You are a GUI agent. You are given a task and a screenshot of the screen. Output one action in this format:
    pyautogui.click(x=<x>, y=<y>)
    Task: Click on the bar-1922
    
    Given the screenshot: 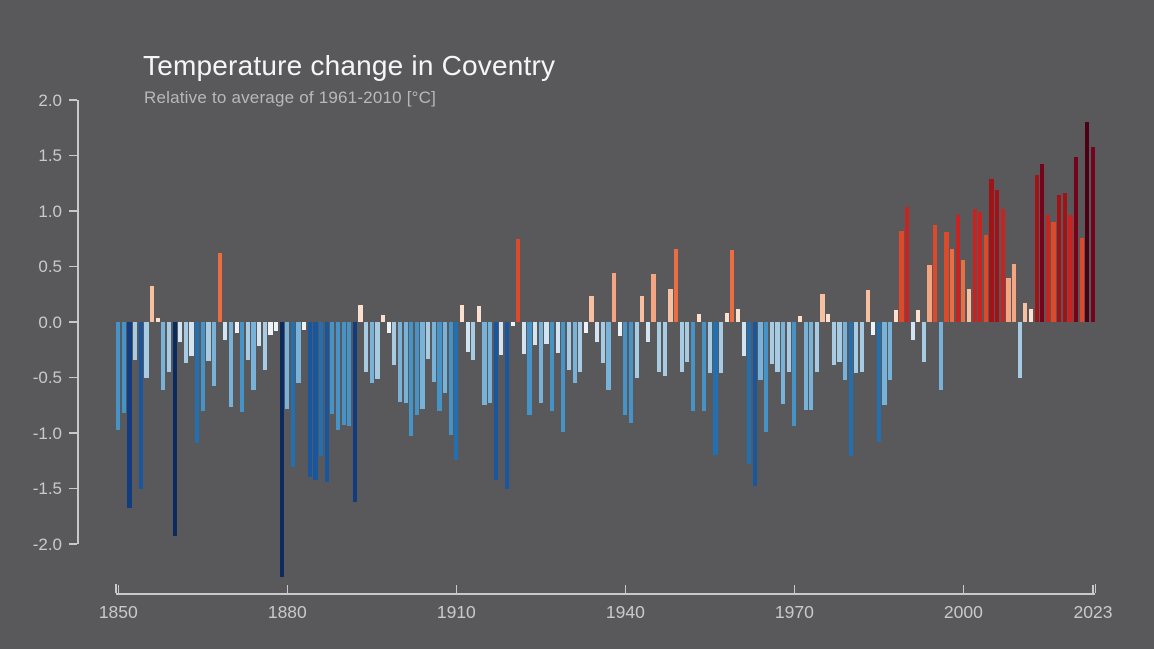 What is the action you would take?
    pyautogui.click(x=524, y=338)
    